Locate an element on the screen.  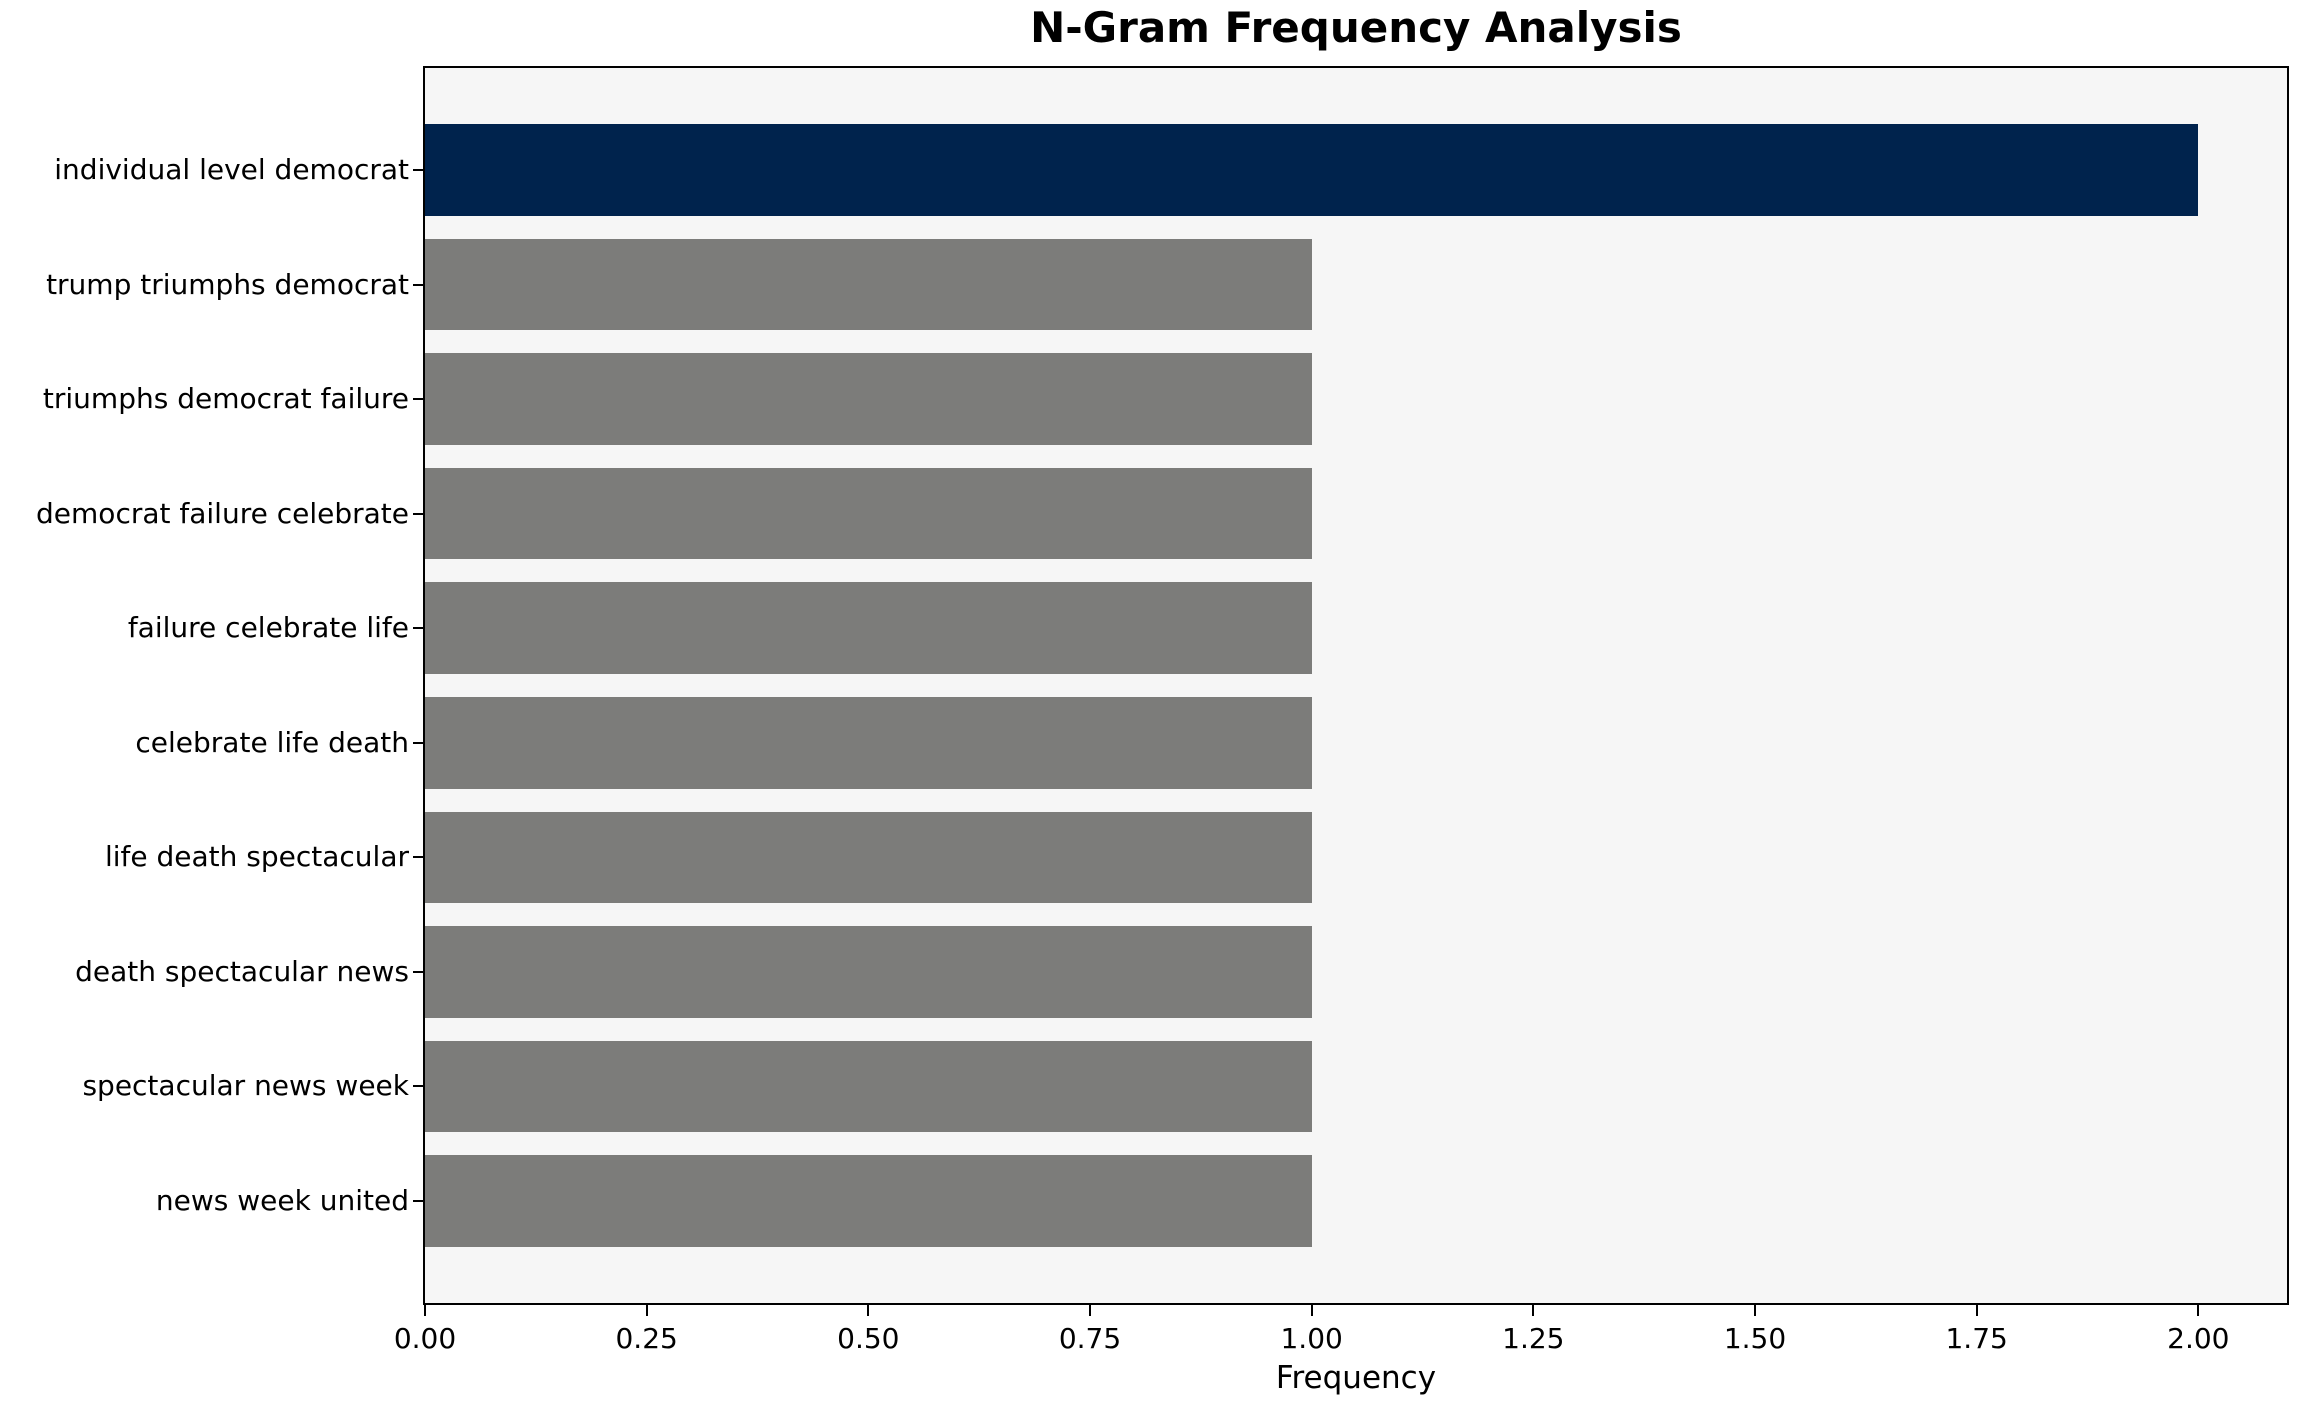
chart-title: N-Gram Frequency Analysis is located at coordinates (1356, 27).